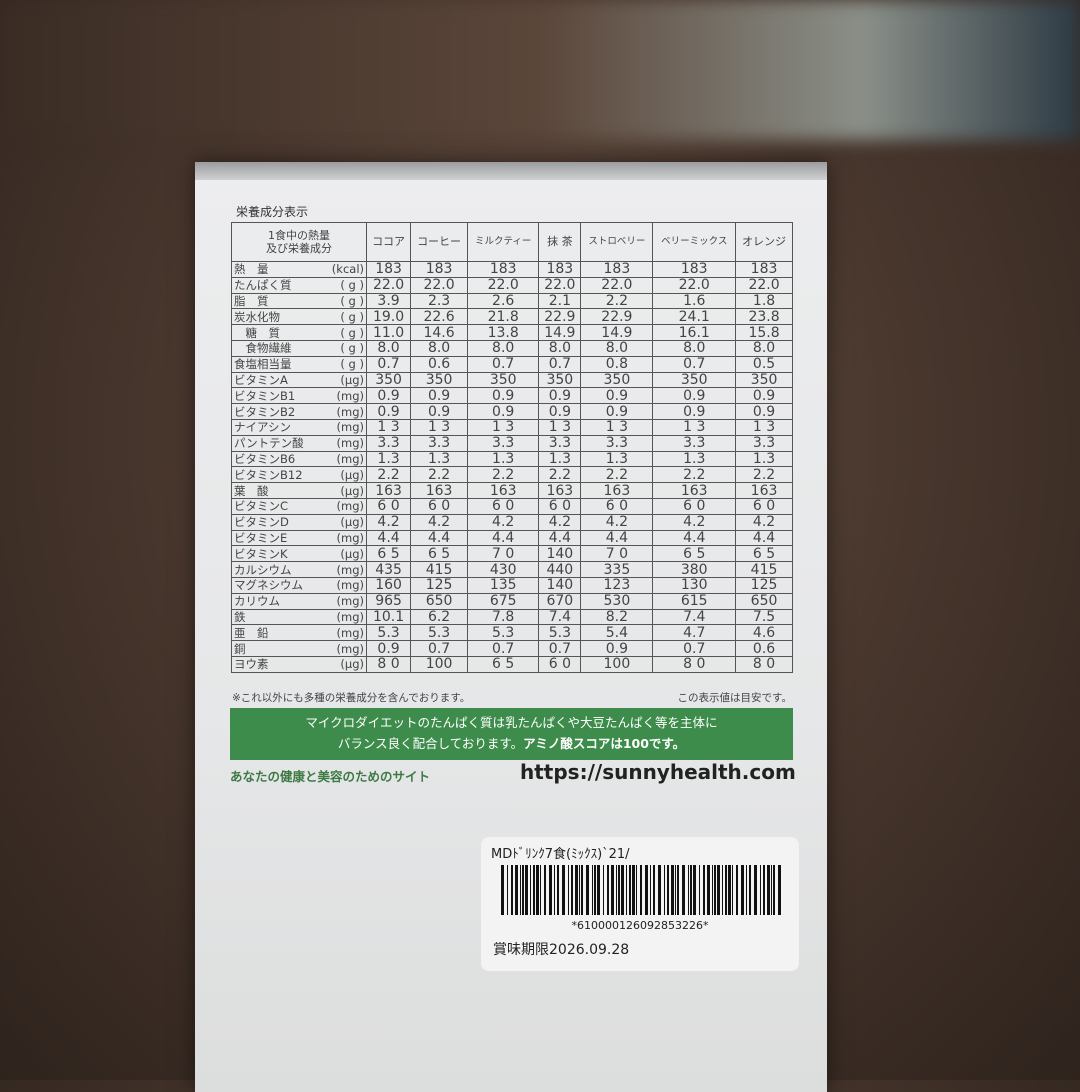  What do you see at coordinates (503, 301) in the screenshot?
I see `nutrient-value: 2.6` at bounding box center [503, 301].